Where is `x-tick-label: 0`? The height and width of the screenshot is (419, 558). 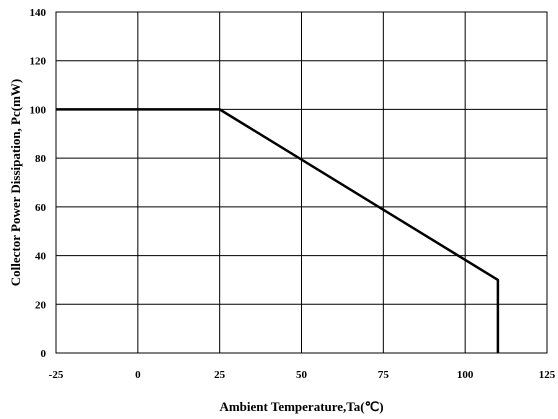 x-tick-label: 0 is located at coordinates (138, 375).